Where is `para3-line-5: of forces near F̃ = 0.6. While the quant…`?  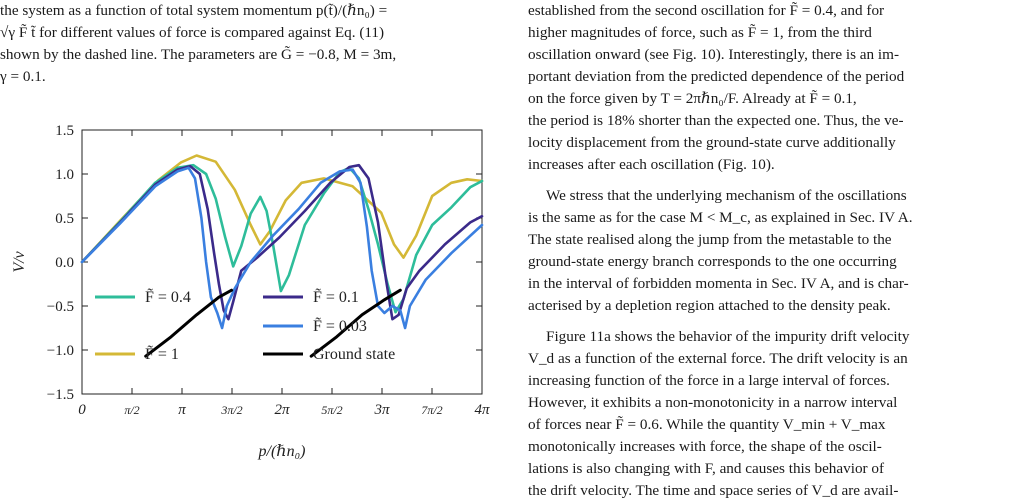
para3-line-5: of forces near F̃ = 0.6. While the quant… is located at coordinates (707, 424).